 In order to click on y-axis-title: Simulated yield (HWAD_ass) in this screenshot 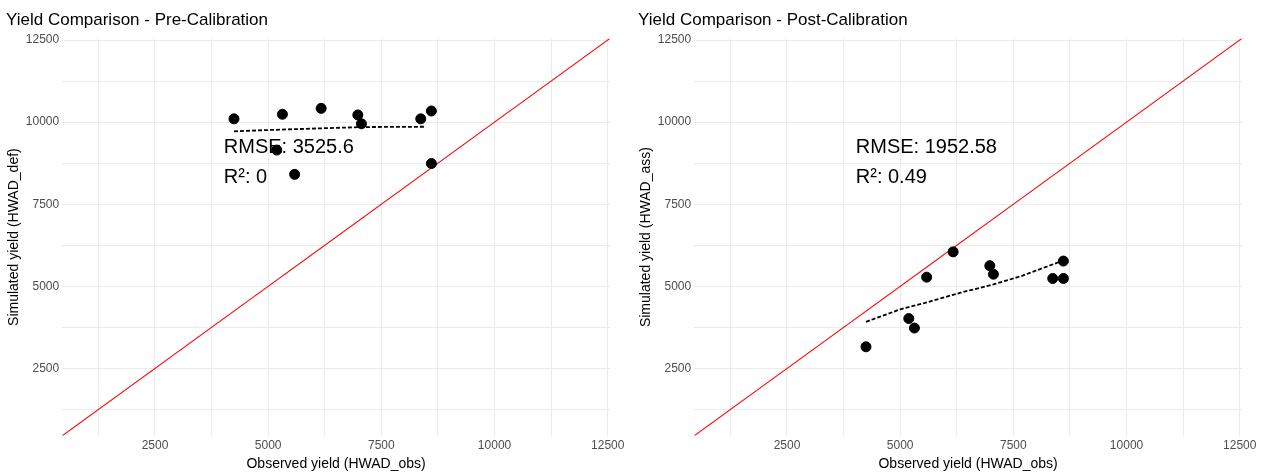, I will do `click(645, 237)`.